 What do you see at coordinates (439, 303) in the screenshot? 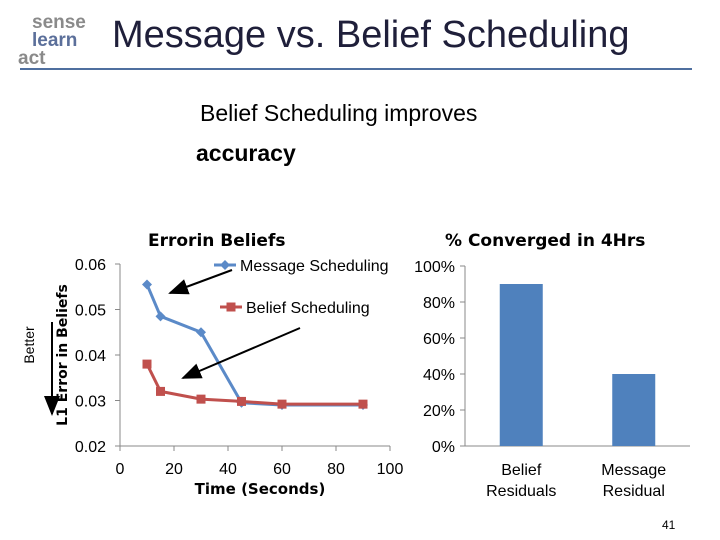
I see `bar-y-tick-label: 80%` at bounding box center [439, 303].